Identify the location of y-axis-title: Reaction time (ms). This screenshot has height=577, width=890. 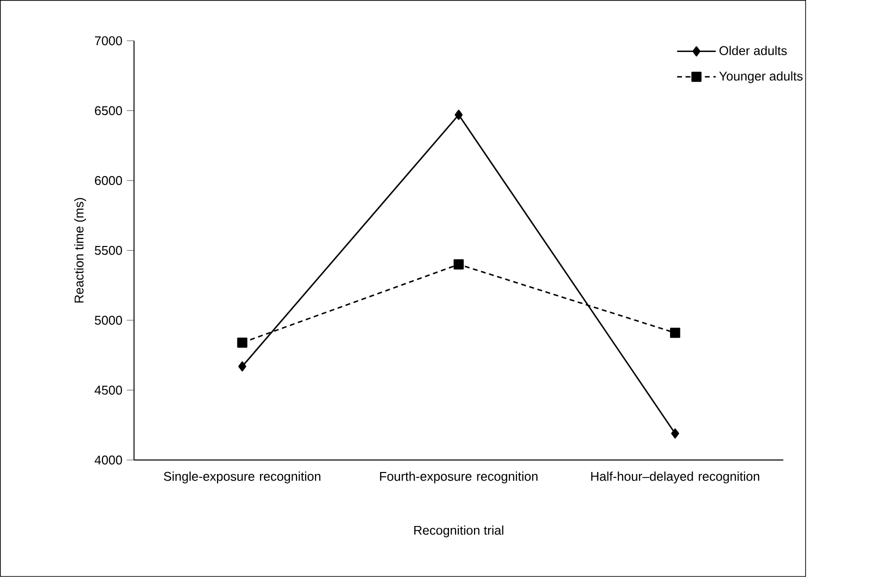
(80, 250).